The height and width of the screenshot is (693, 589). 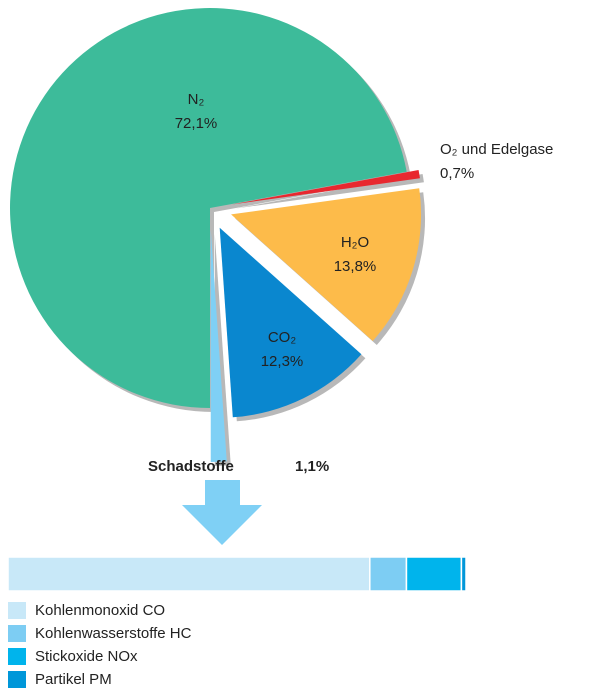 I want to click on slice-value-label: 72,1%, so click(x=196, y=123).